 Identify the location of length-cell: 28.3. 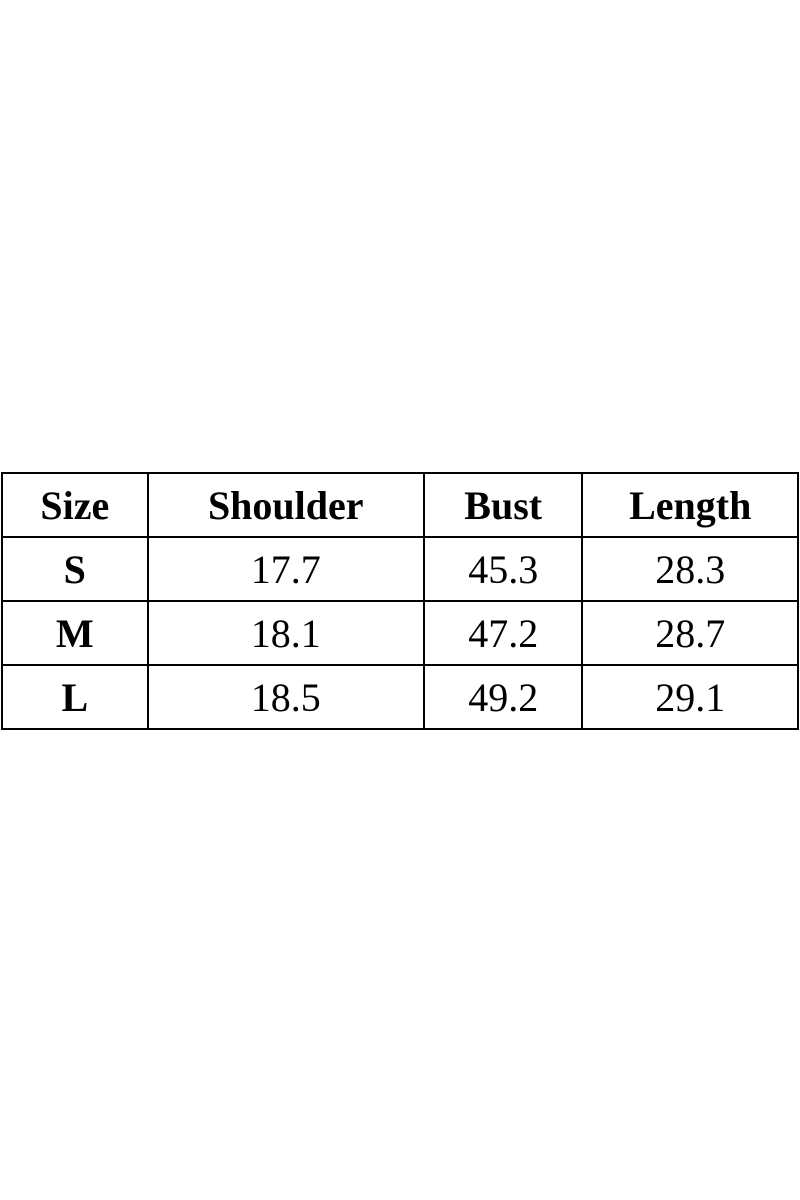
(690, 569).